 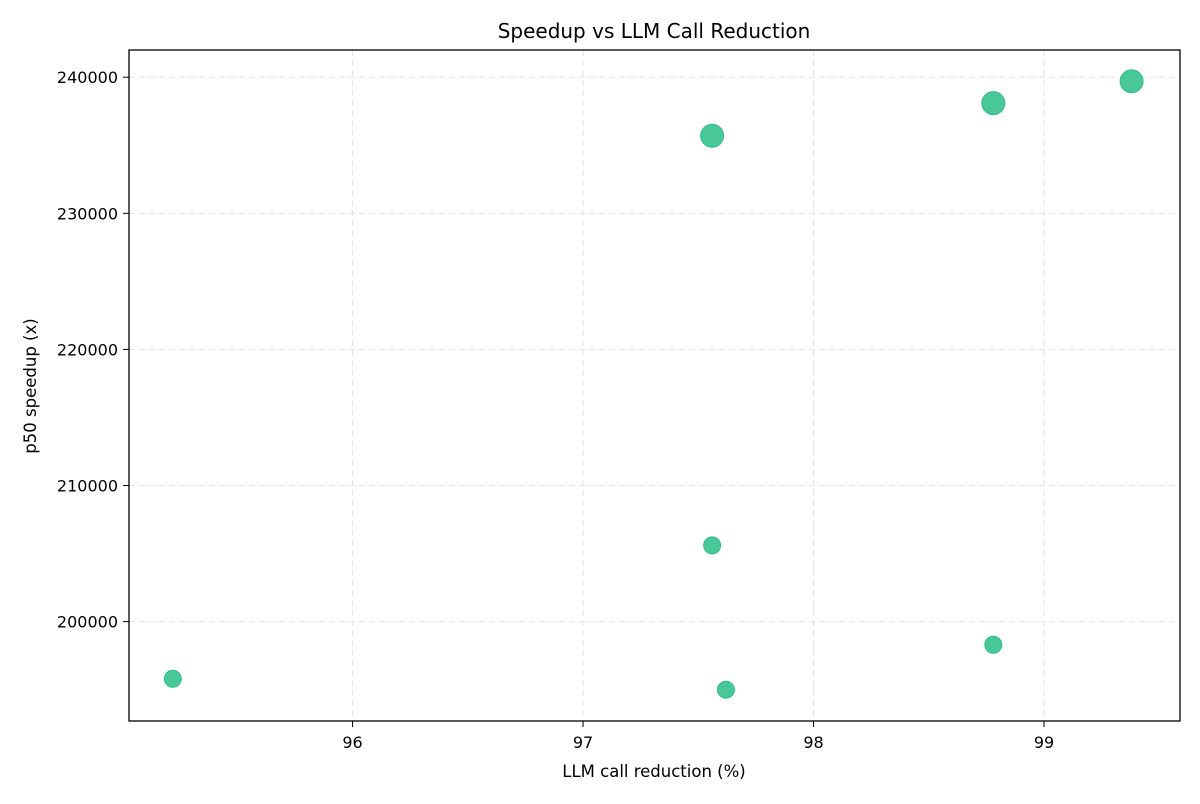 I want to click on x-tick-label: 98, so click(x=813, y=742).